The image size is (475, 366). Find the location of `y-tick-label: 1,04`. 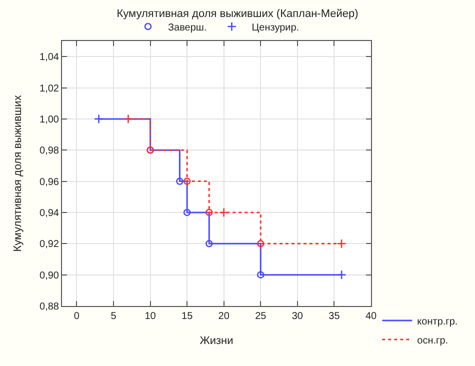

y-tick-label: 1,04 is located at coordinates (50, 58).